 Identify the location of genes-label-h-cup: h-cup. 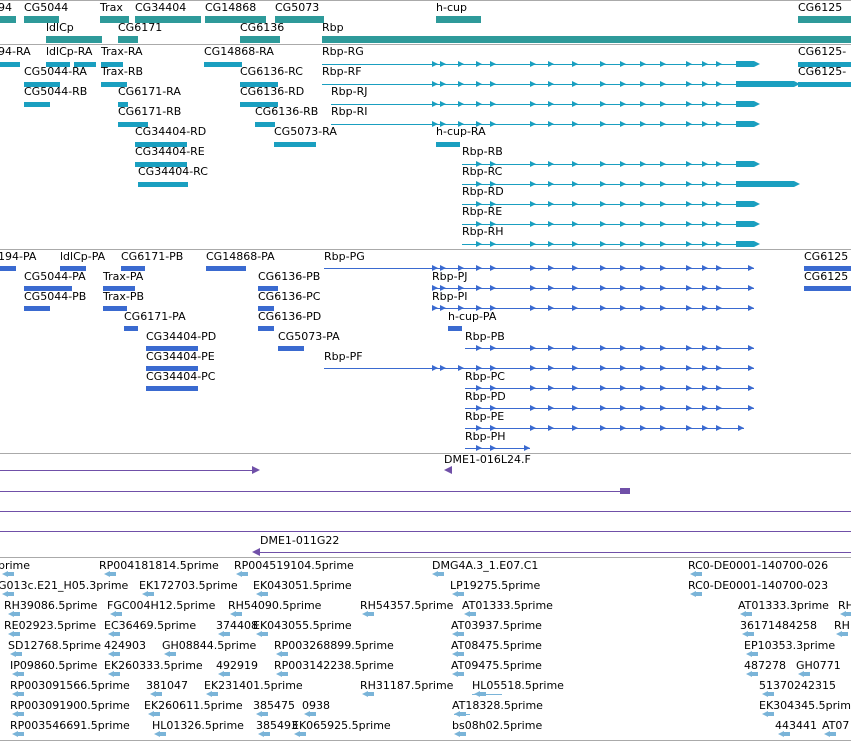
(451, 7).